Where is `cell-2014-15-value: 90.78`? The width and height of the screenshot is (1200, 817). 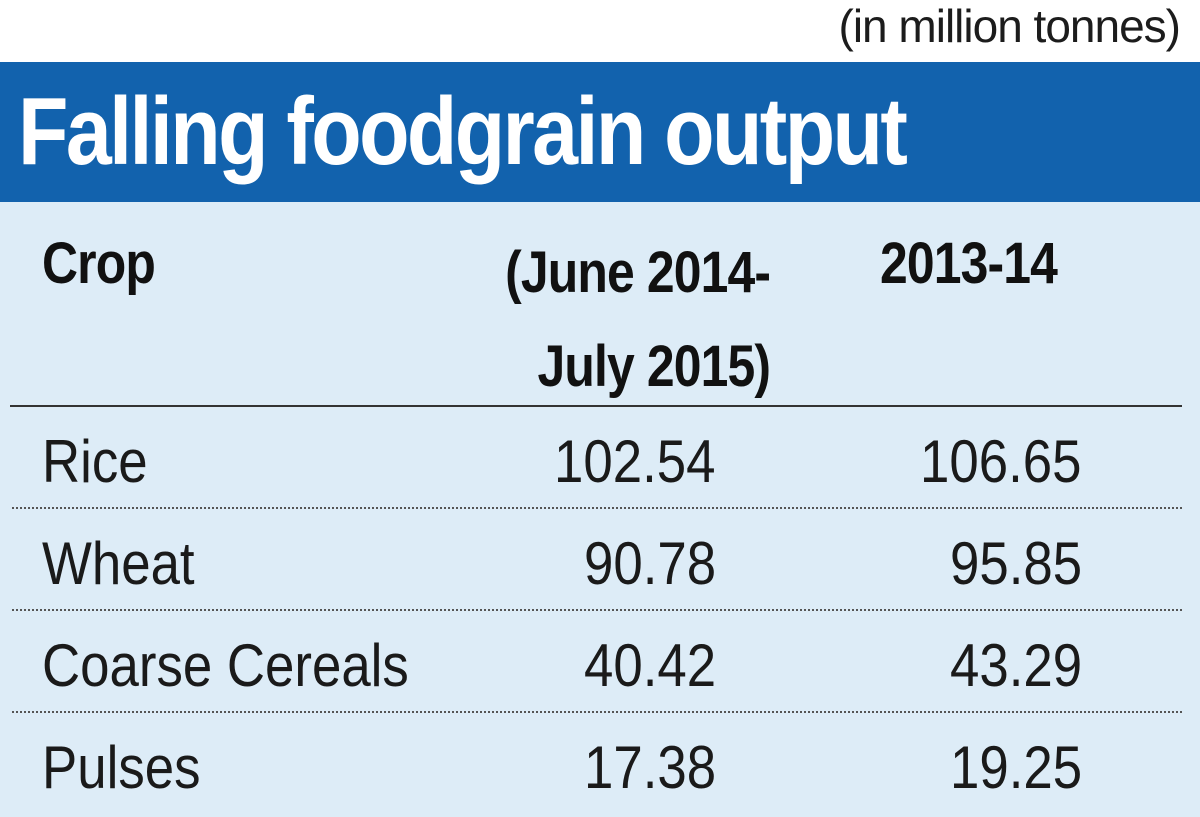
cell-2014-15-value: 90.78 is located at coordinates (649, 563).